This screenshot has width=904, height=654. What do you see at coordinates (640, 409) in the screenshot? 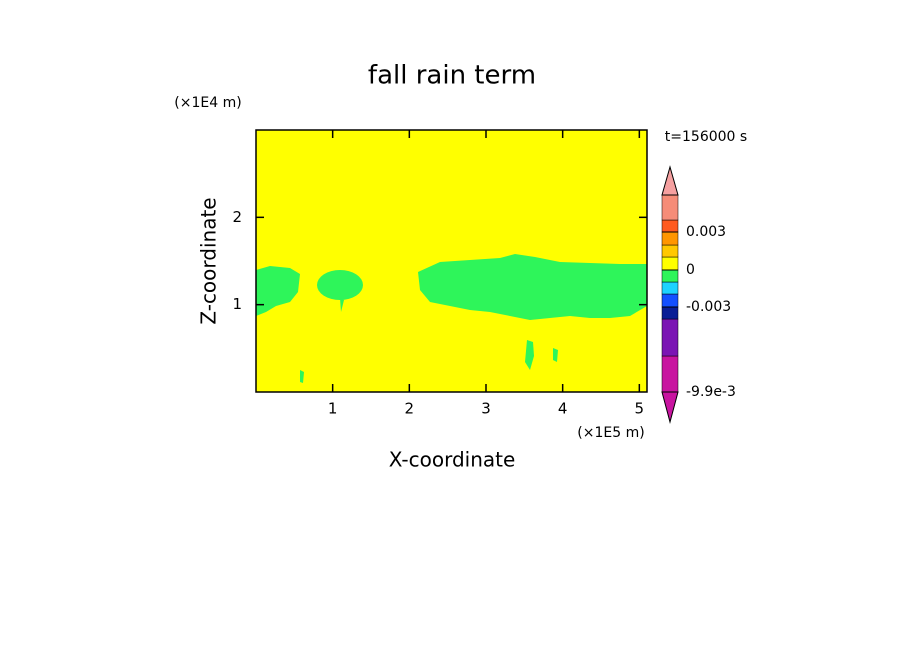
I see `x-tick-label: 5` at bounding box center [640, 409].